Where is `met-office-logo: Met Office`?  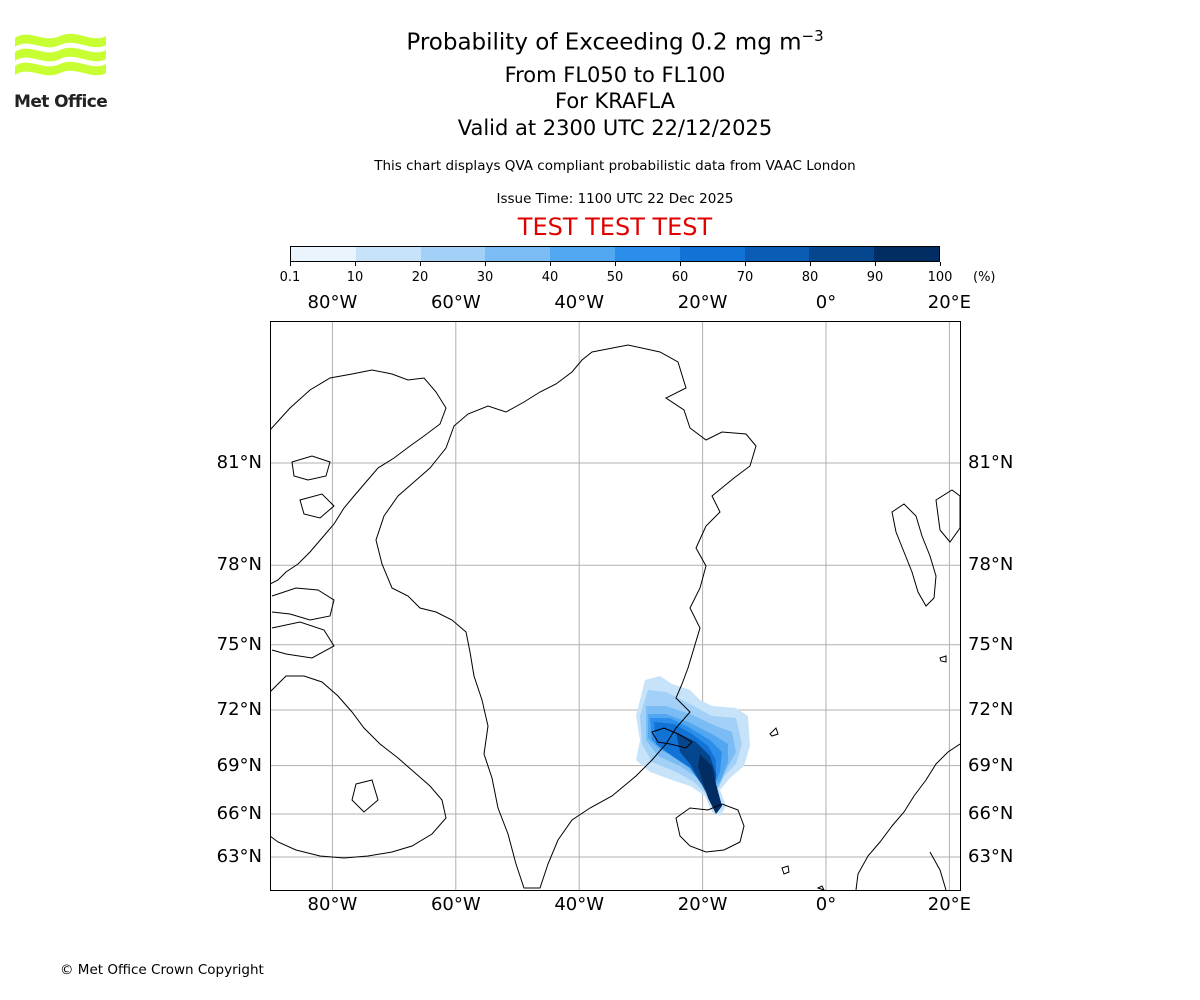 met-office-logo: Met Office is located at coordinates (61, 71).